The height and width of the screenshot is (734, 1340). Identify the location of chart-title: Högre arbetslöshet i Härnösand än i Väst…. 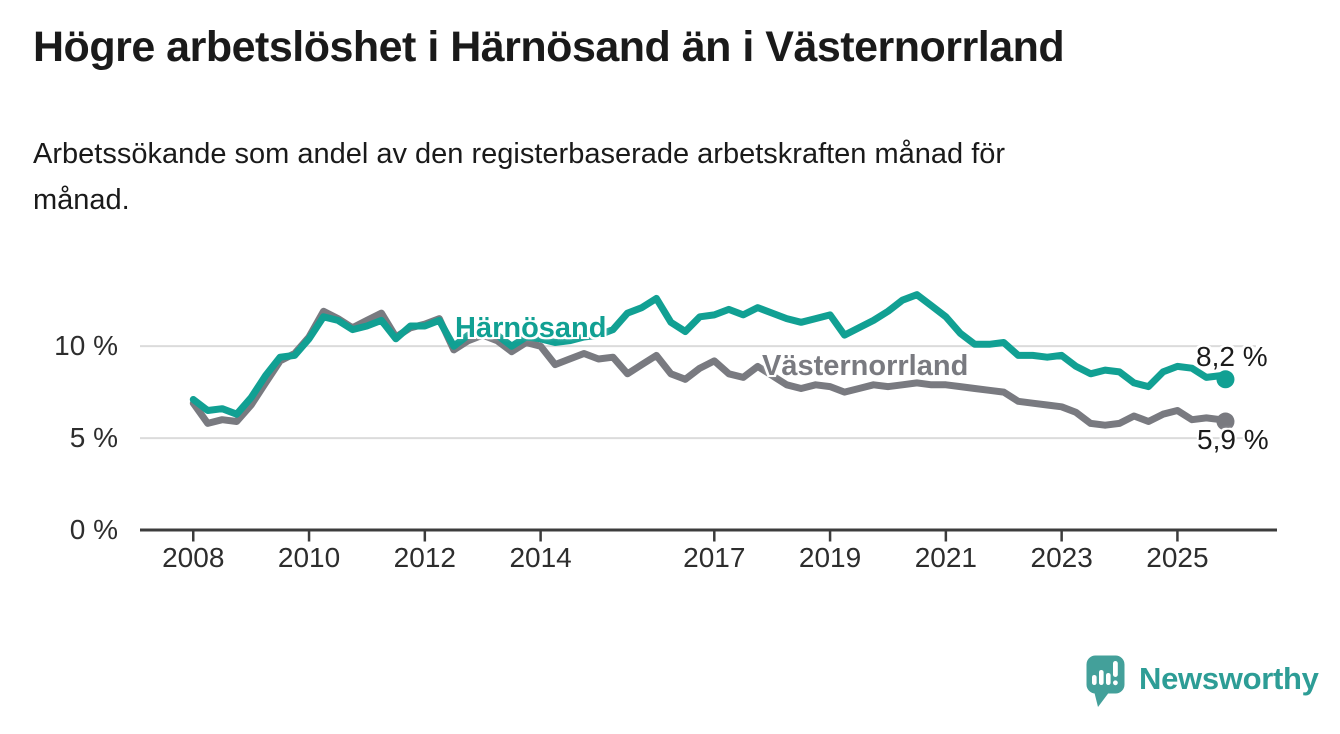
(549, 47).